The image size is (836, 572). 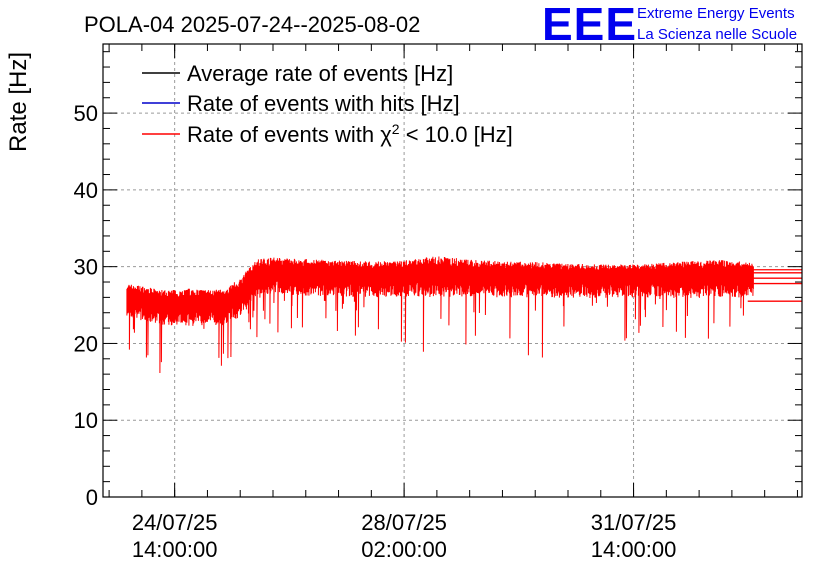 I want to click on legend-label: Rate of events with χ2 < 10.0 [Hz], so click(x=350, y=134).